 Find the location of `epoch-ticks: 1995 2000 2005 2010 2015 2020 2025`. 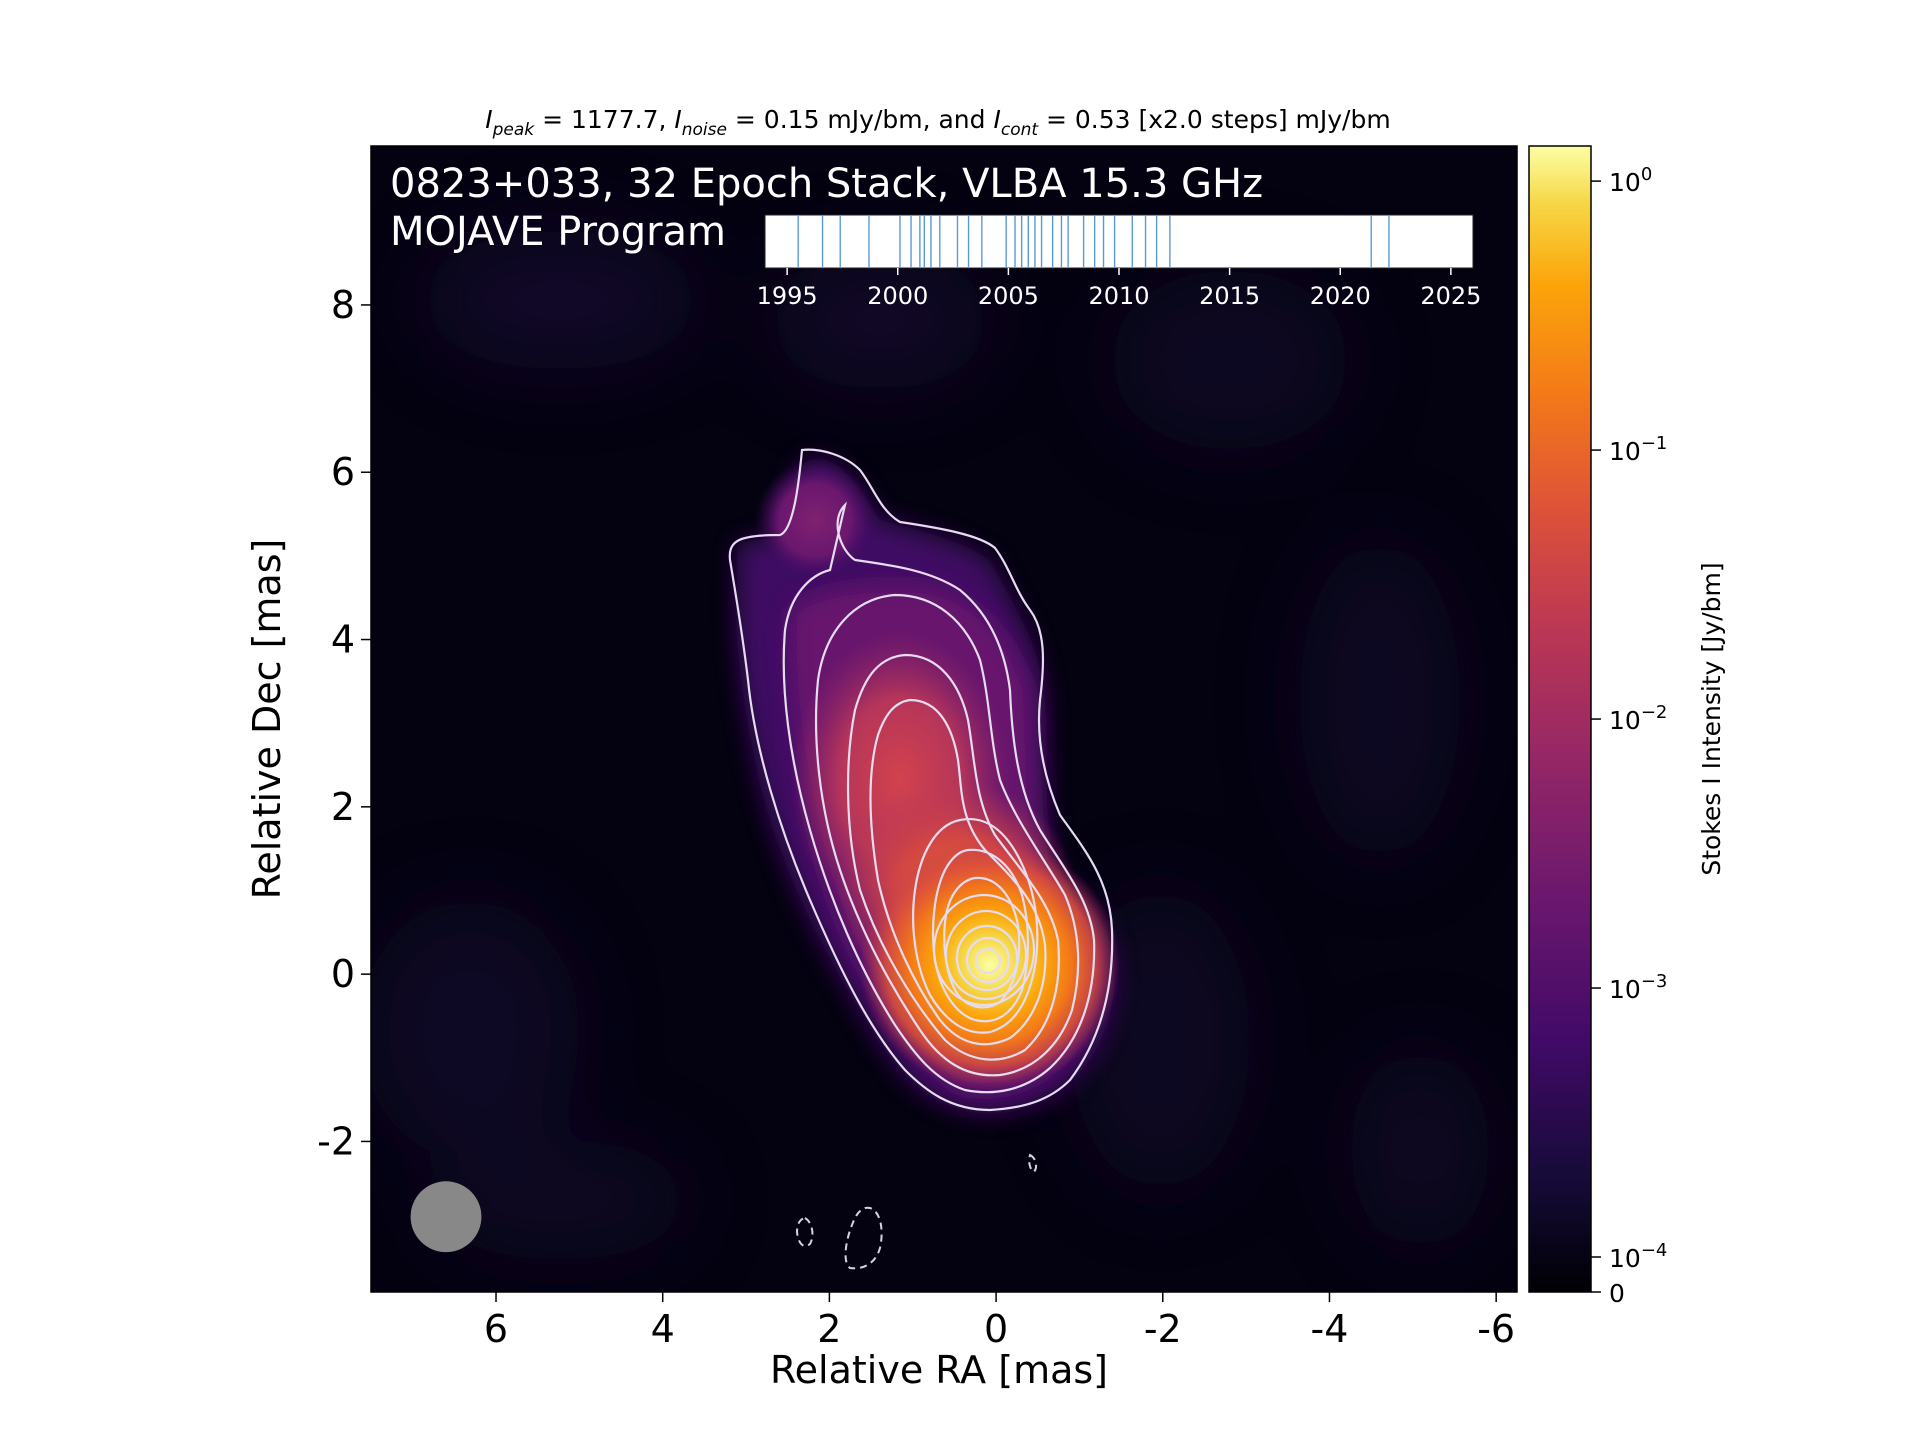

epoch-ticks: 1995 2000 2005 2010 2015 2020 2025 is located at coordinates (1119, 289).